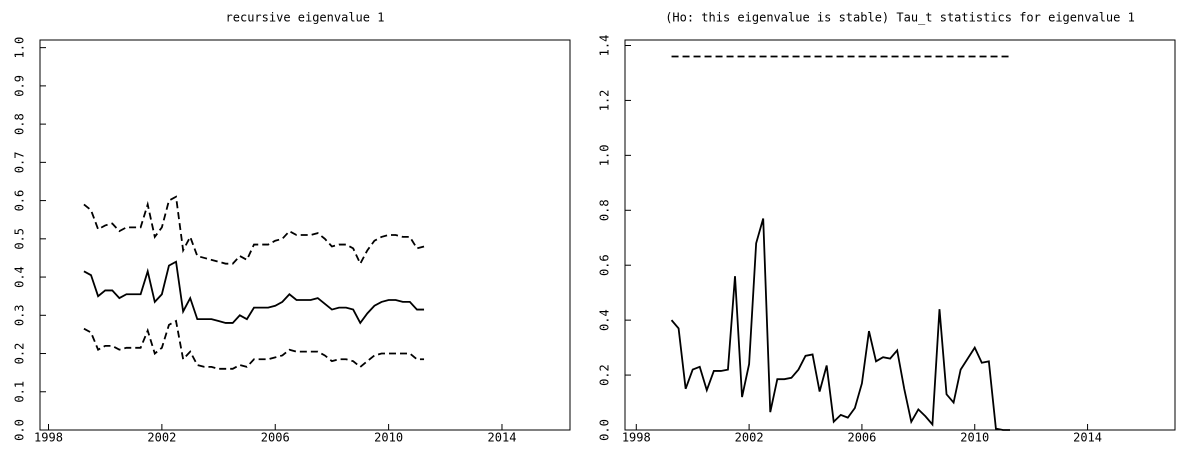 The image size is (1189, 450). Describe the element at coordinates (605, 46) in the screenshot. I see `y-tick-label: 1.4` at that location.